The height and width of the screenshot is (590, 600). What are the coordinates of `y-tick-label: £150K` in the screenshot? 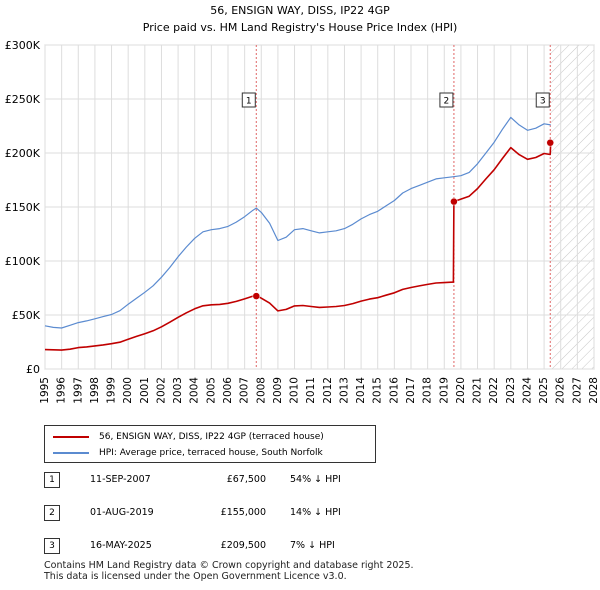 It's located at (23, 207).